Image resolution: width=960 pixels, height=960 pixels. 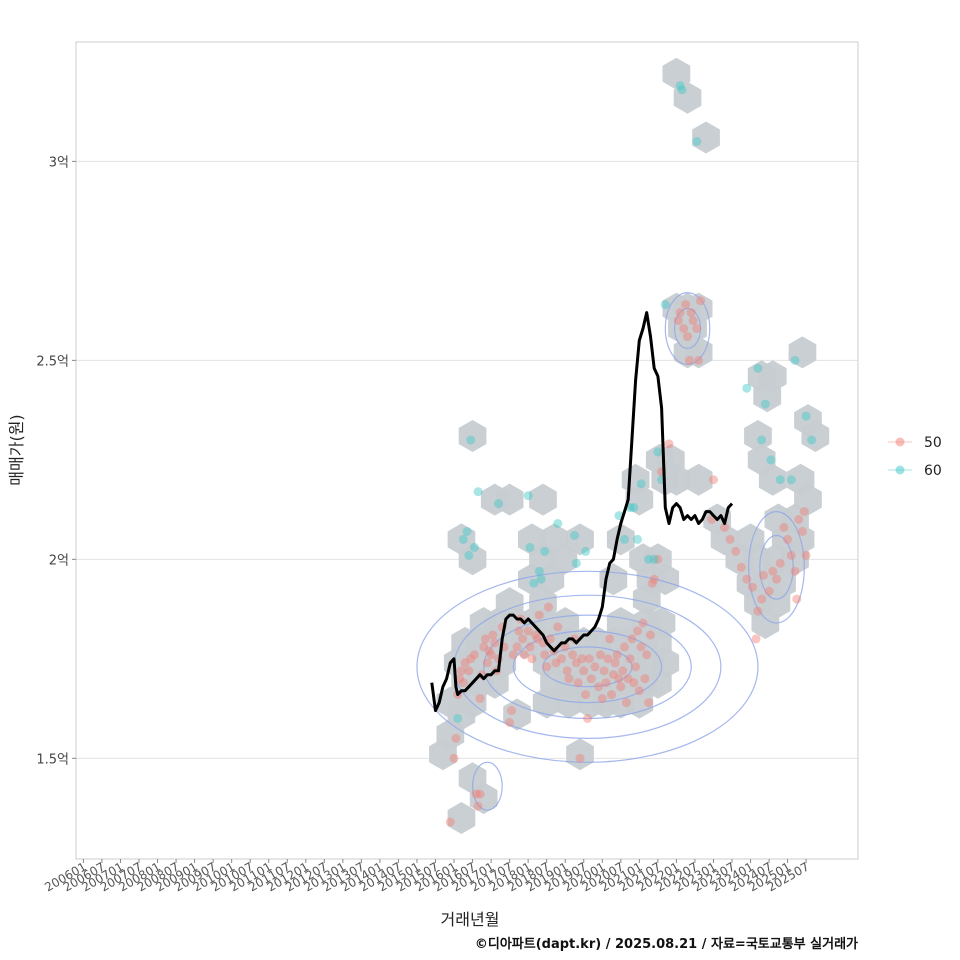 I want to click on y-axis-ticks: 1.5억 2억 2.5억 3억, so click(x=56, y=461).